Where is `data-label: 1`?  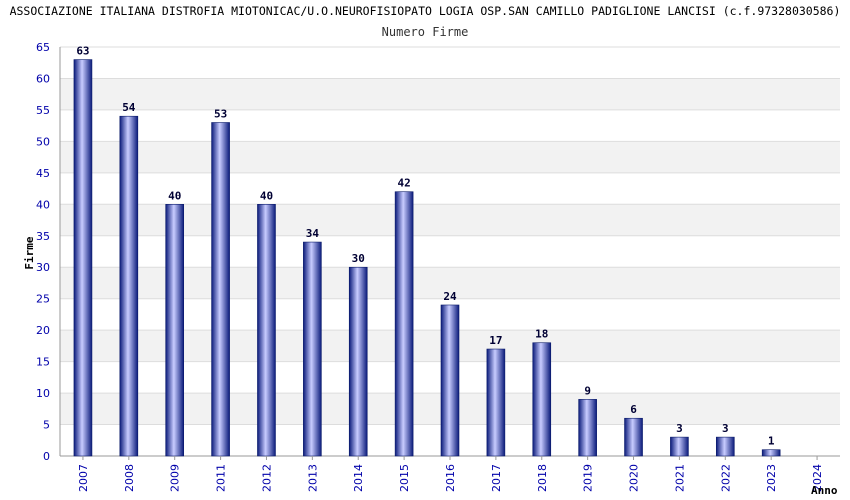
data-label: 1 is located at coordinates (771, 441).